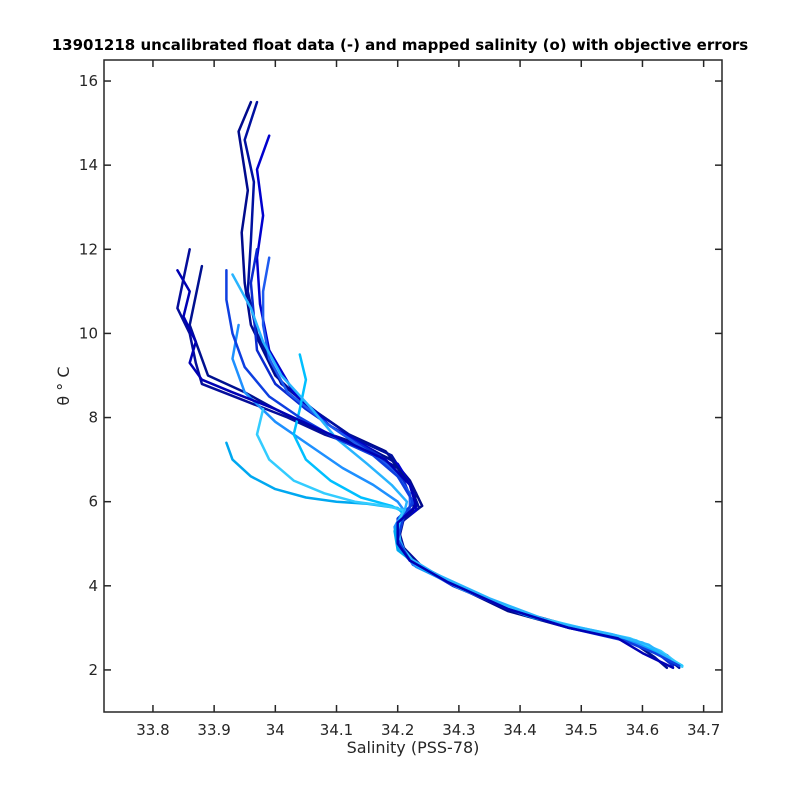 Image resolution: width=800 pixels, height=800 pixels. What do you see at coordinates (213, 730) in the screenshot?
I see `x-tick-label: 33.9` at bounding box center [213, 730].